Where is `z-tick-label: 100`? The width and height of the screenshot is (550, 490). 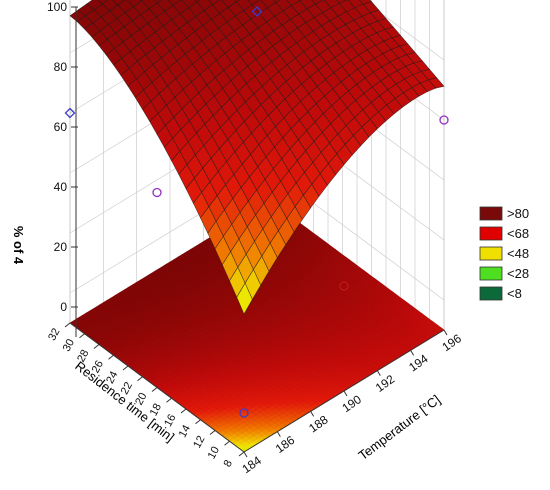 z-tick-label: 100 is located at coordinates (57, 7).